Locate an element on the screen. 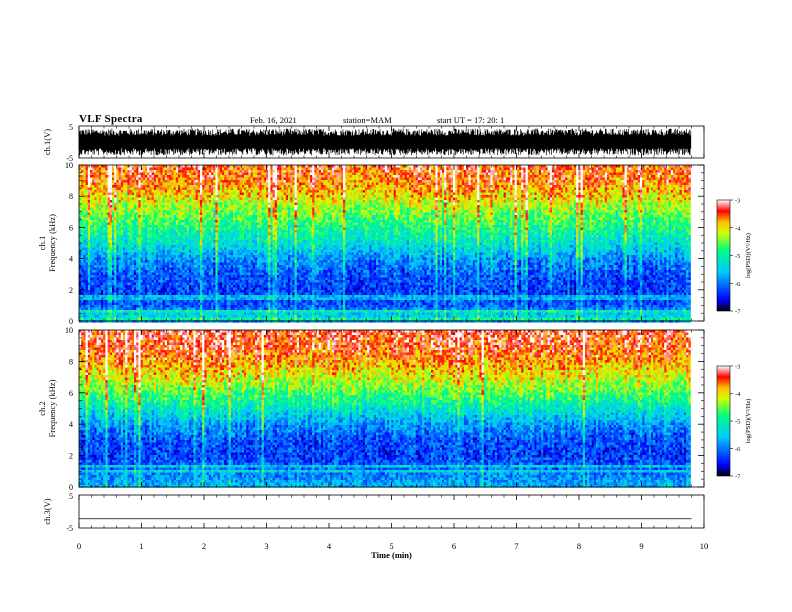 This screenshot has height=612, width=792. ch3-waveform-panel: 5 -5 ch.3(V) is located at coordinates (373, 512).